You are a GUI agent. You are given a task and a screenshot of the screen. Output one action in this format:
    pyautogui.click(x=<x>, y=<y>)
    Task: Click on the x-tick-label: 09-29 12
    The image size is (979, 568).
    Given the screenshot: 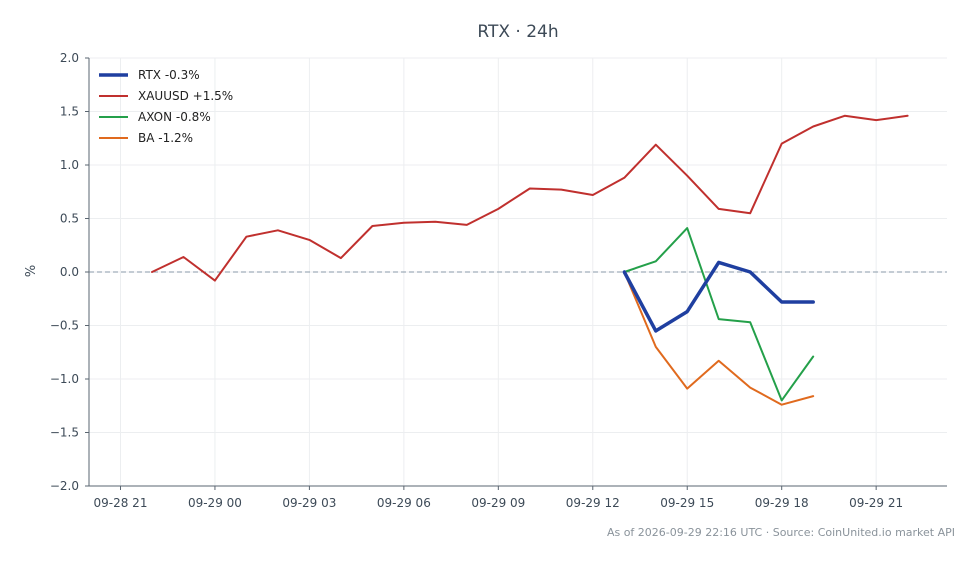 What is the action you would take?
    pyautogui.click(x=593, y=503)
    